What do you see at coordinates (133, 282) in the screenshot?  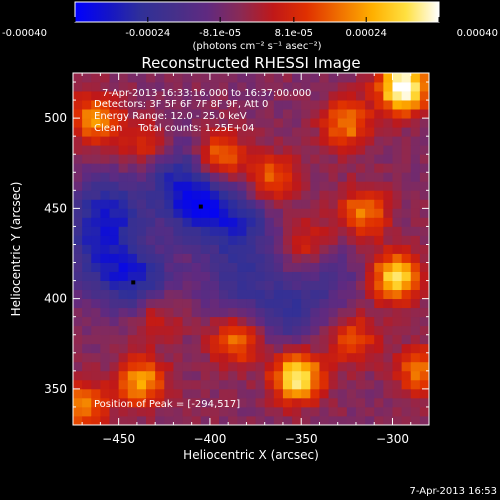 I see `marker-point` at bounding box center [133, 282].